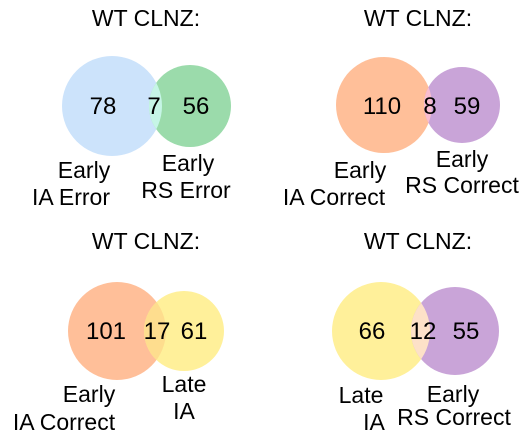 This screenshot has width=529, height=443. Describe the element at coordinates (194, 331) in the screenshot. I see `right-only-count: 61` at that location.